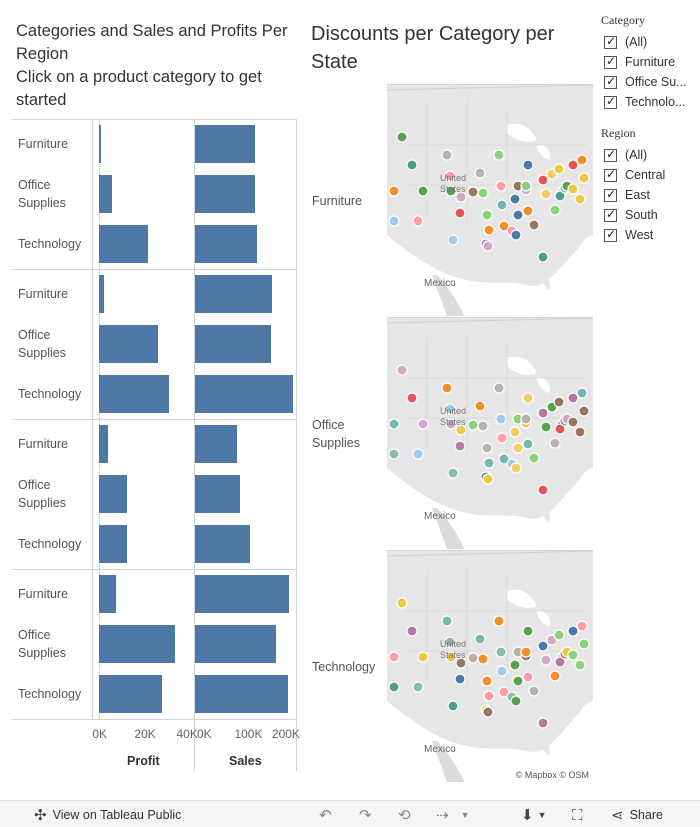 The height and width of the screenshot is (827, 700). Describe the element at coordinates (650, 155) in the screenshot. I see `filter-checkbox-item: (All)` at that location.